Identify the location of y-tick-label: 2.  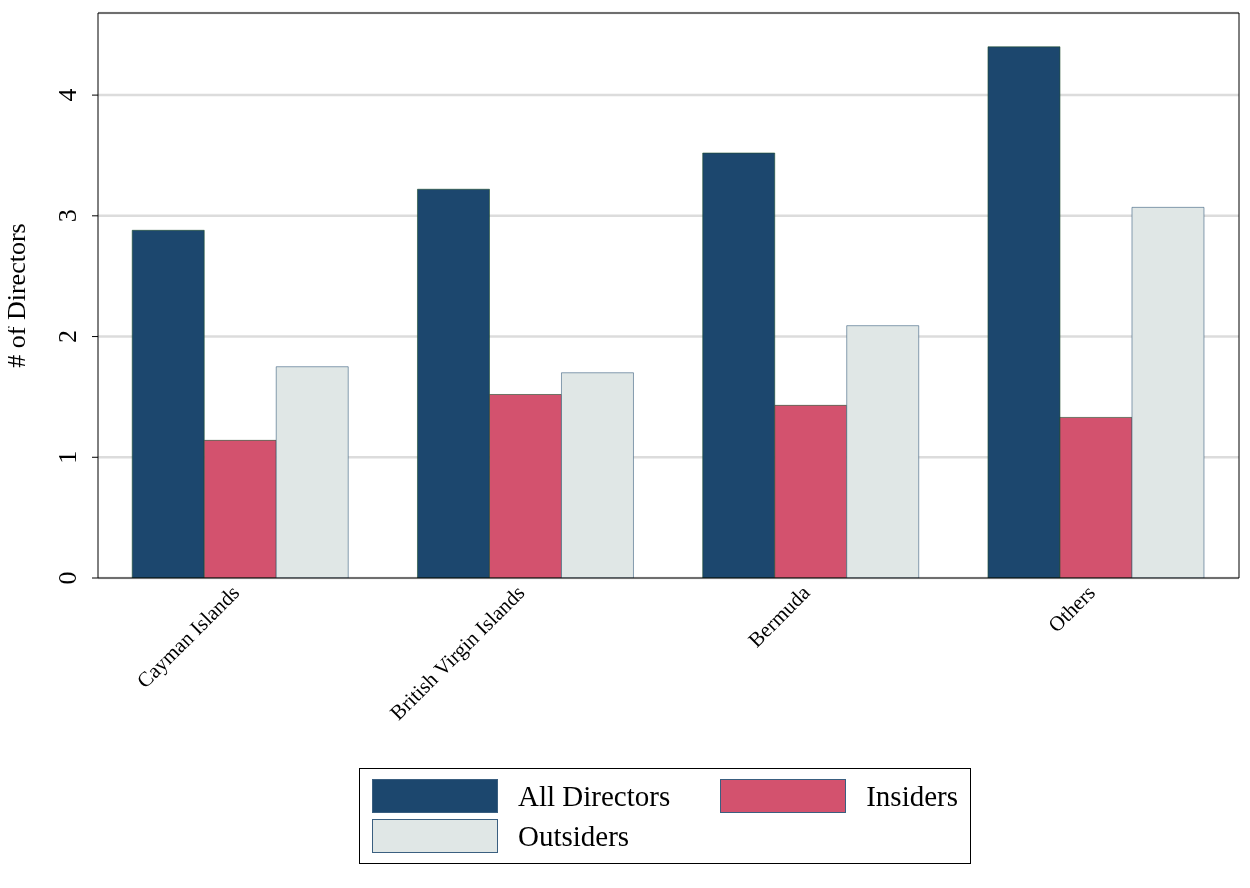
(67, 337).